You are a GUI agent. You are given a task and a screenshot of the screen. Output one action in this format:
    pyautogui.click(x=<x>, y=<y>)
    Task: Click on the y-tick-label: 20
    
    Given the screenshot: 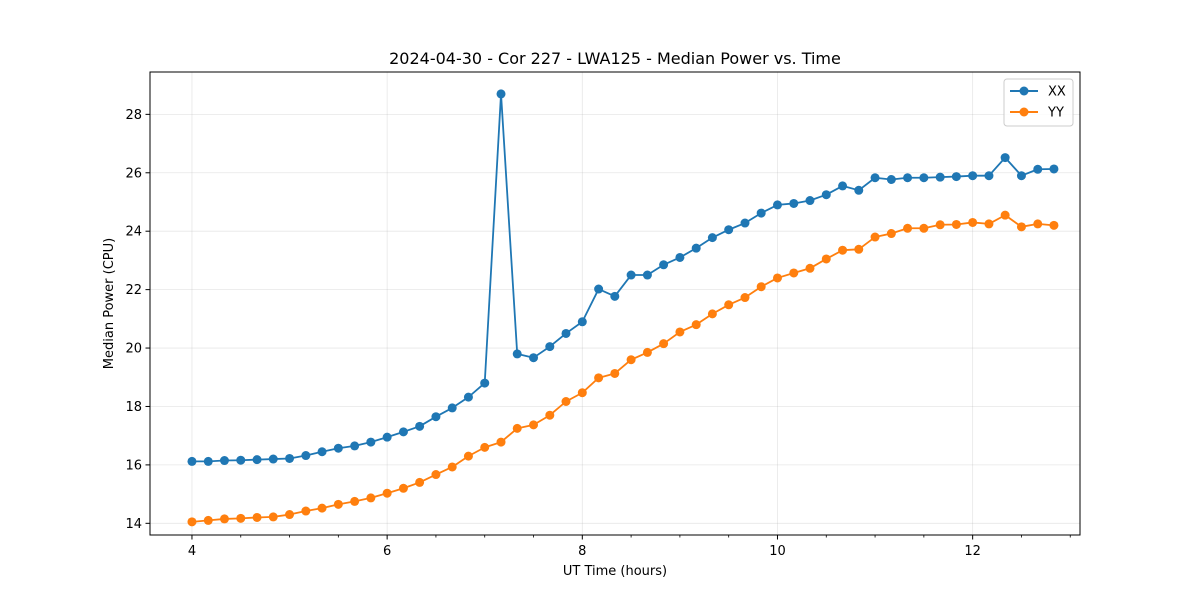 What is the action you would take?
    pyautogui.click(x=133, y=349)
    